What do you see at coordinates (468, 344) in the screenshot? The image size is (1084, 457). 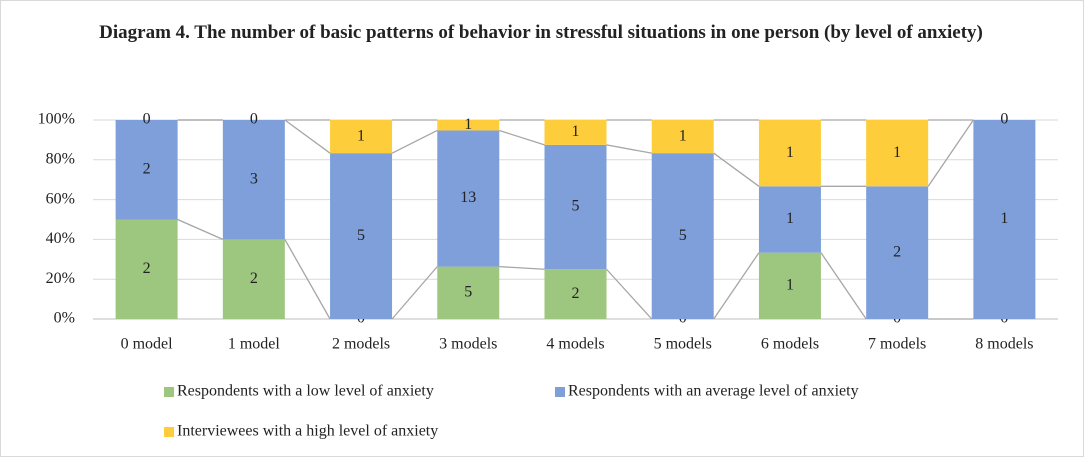 I see `x-tick-label: 3 models` at bounding box center [468, 344].